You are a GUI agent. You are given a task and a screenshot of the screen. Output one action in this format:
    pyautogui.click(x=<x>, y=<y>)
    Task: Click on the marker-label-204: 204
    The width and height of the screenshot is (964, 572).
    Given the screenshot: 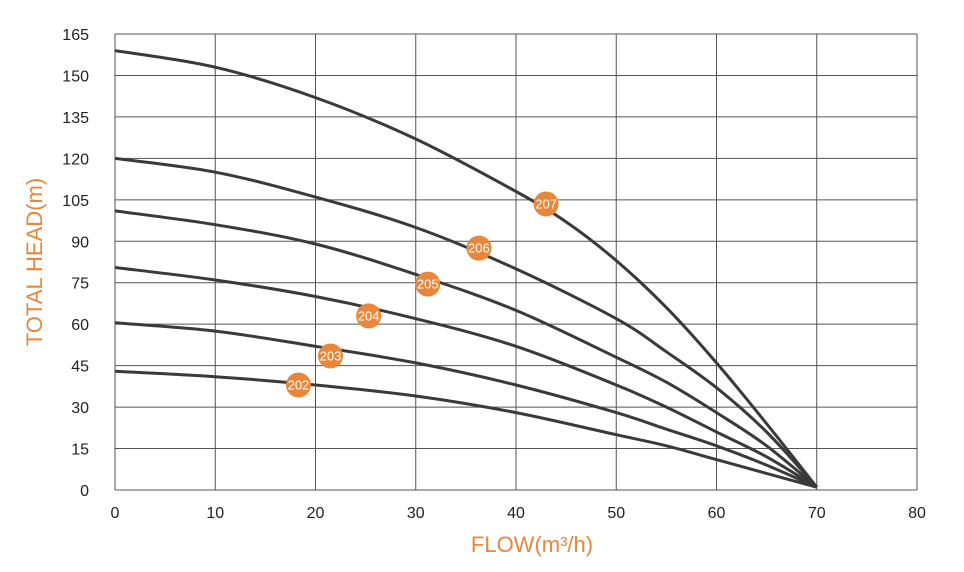 What is the action you would take?
    pyautogui.click(x=369, y=315)
    